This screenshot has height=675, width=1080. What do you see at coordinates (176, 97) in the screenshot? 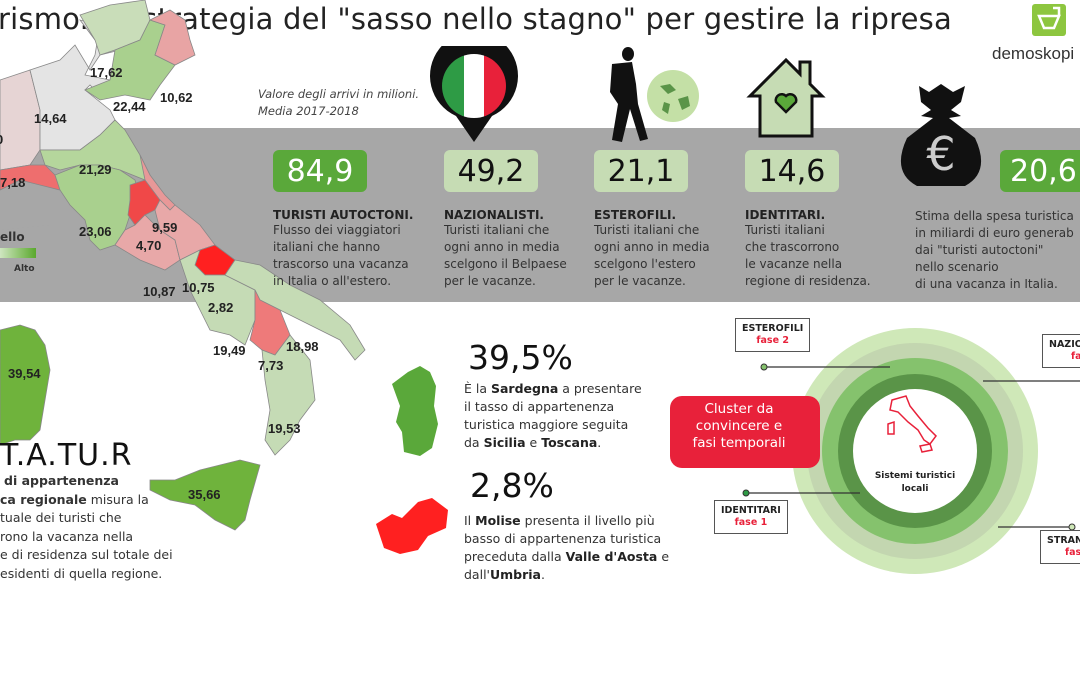
I see `region-value-friuli: 10,62` at bounding box center [176, 97].